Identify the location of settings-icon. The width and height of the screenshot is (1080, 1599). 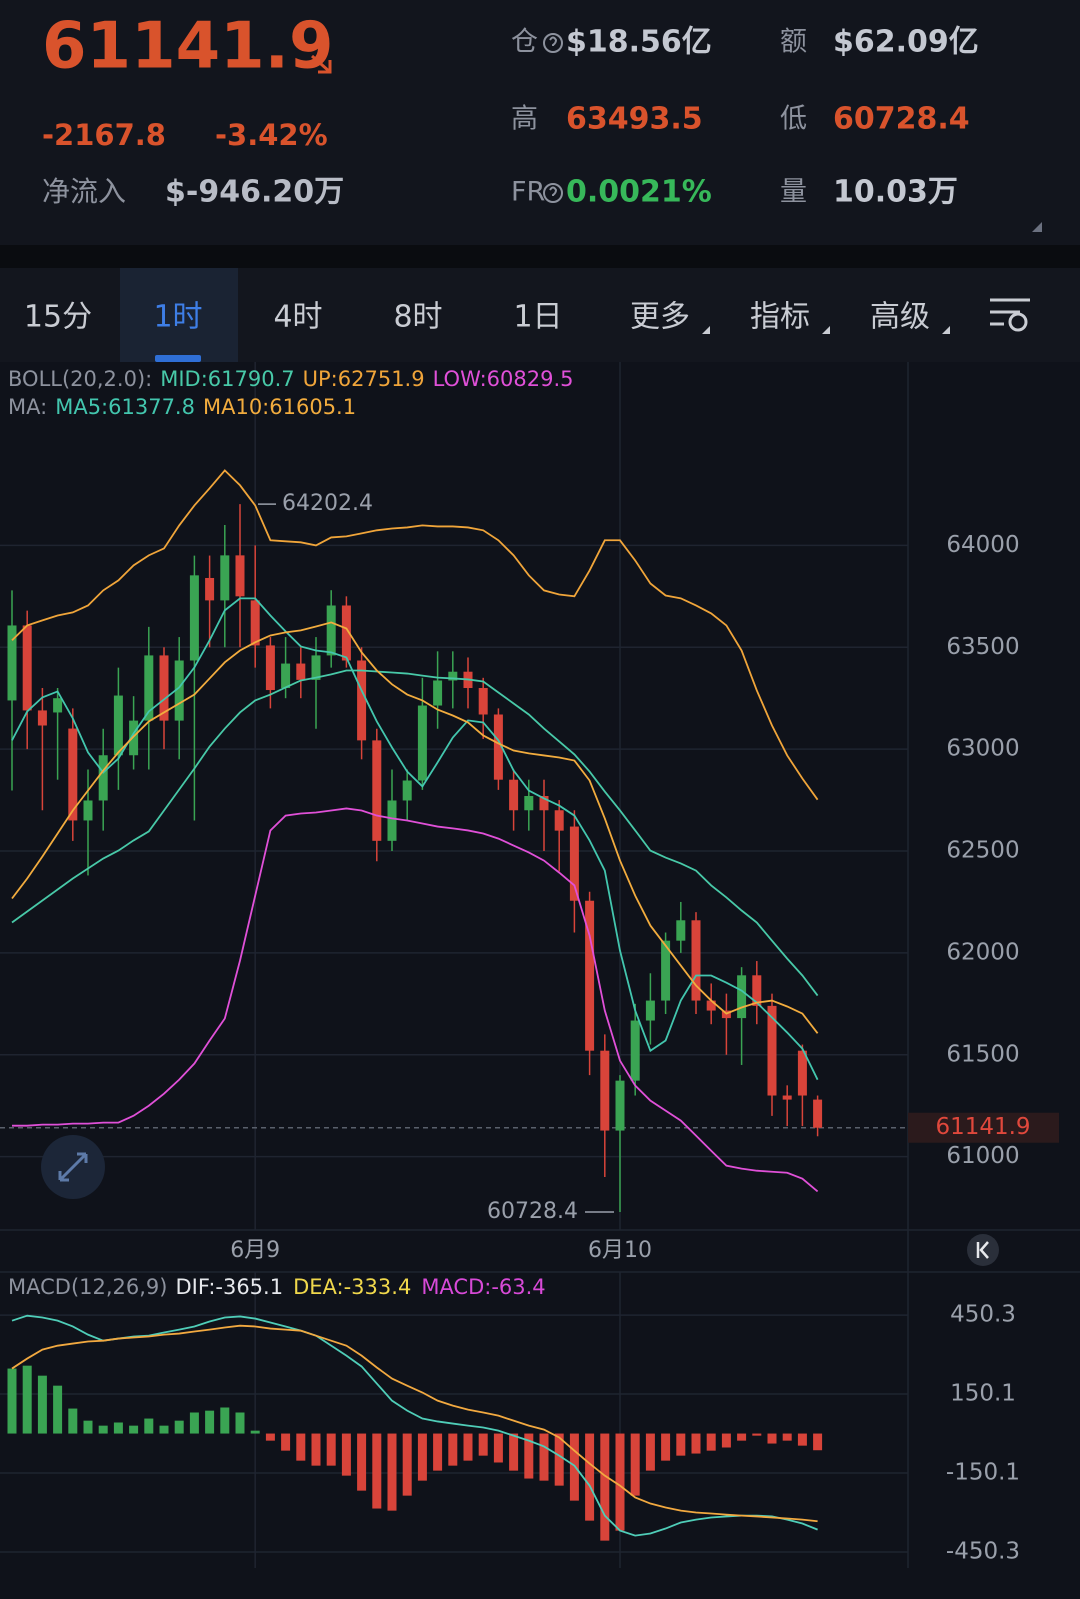
(1010, 315).